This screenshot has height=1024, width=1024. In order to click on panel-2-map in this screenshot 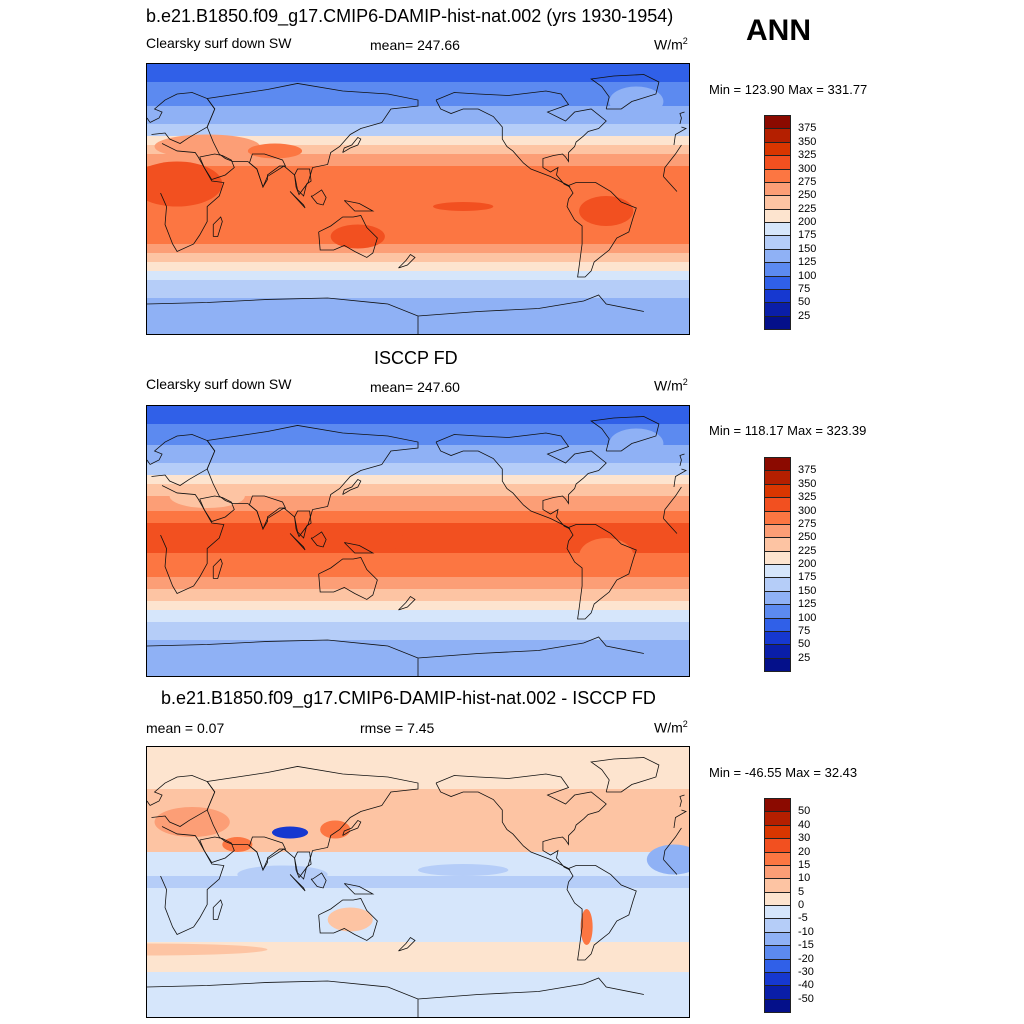, I will do `click(418, 541)`.